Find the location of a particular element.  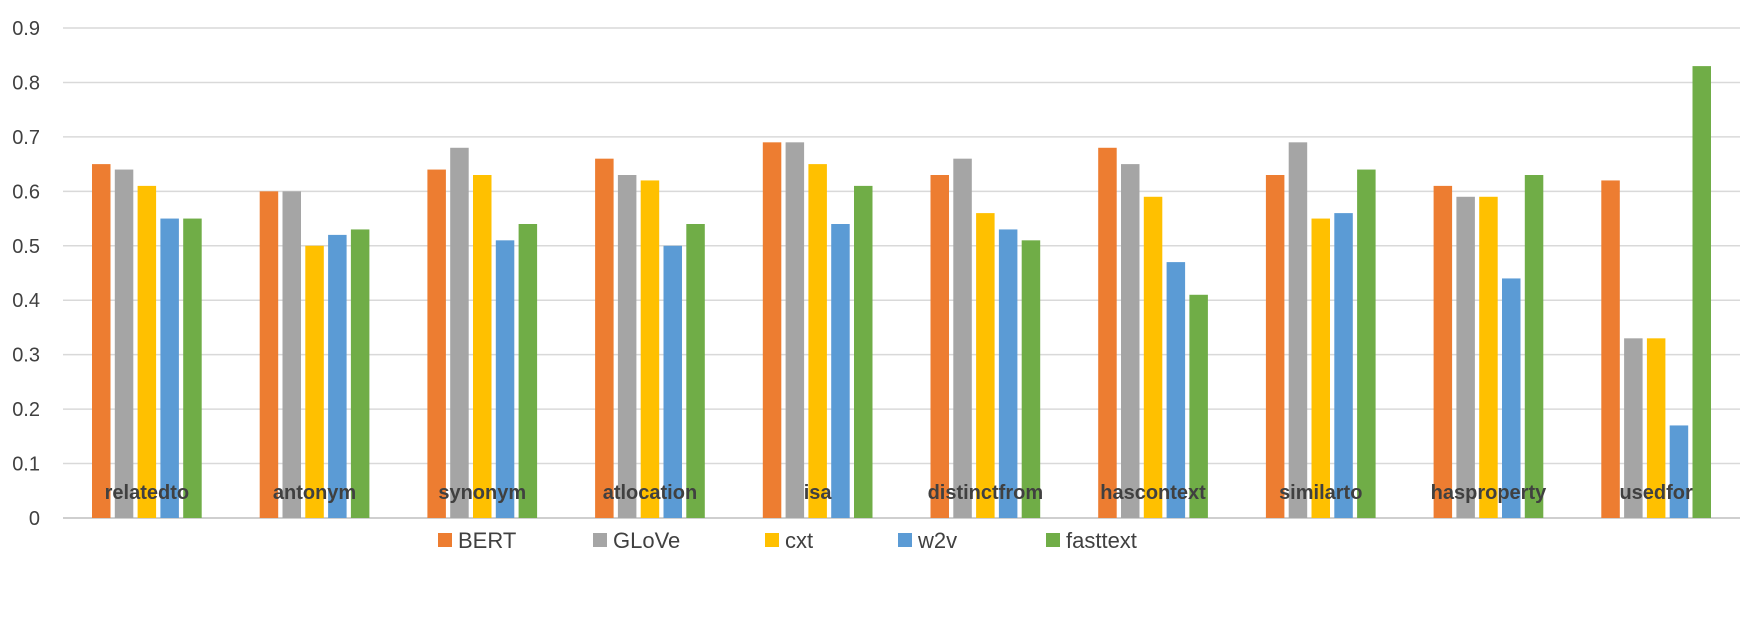

bar-w2v-isa is located at coordinates (840, 371).